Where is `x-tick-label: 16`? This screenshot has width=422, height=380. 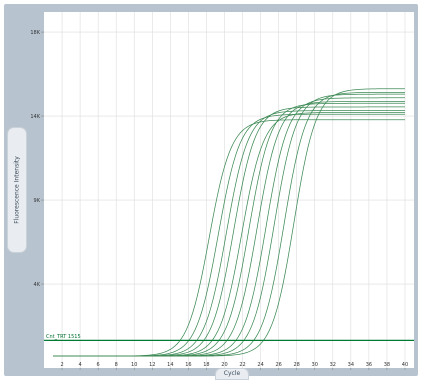 x-tick-label: 16 is located at coordinates (188, 365).